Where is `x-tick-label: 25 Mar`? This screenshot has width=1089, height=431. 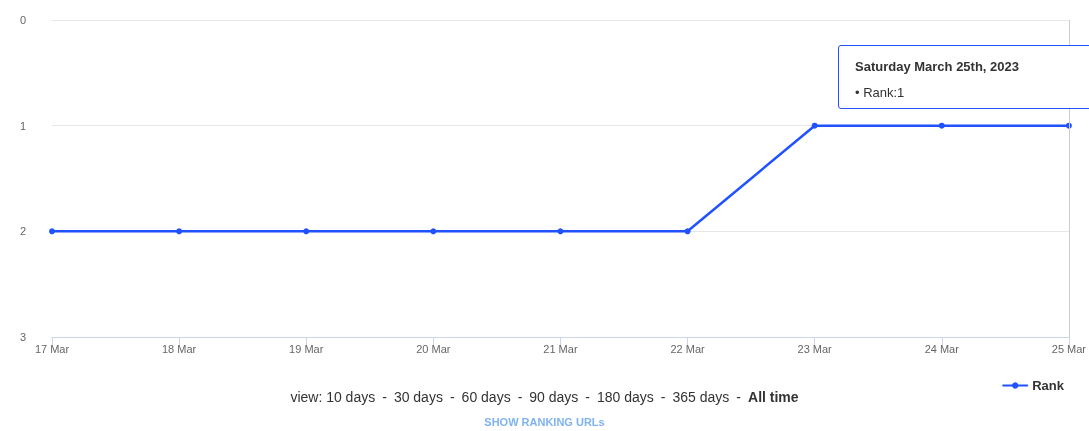
x-tick-label: 25 Mar is located at coordinates (1069, 348).